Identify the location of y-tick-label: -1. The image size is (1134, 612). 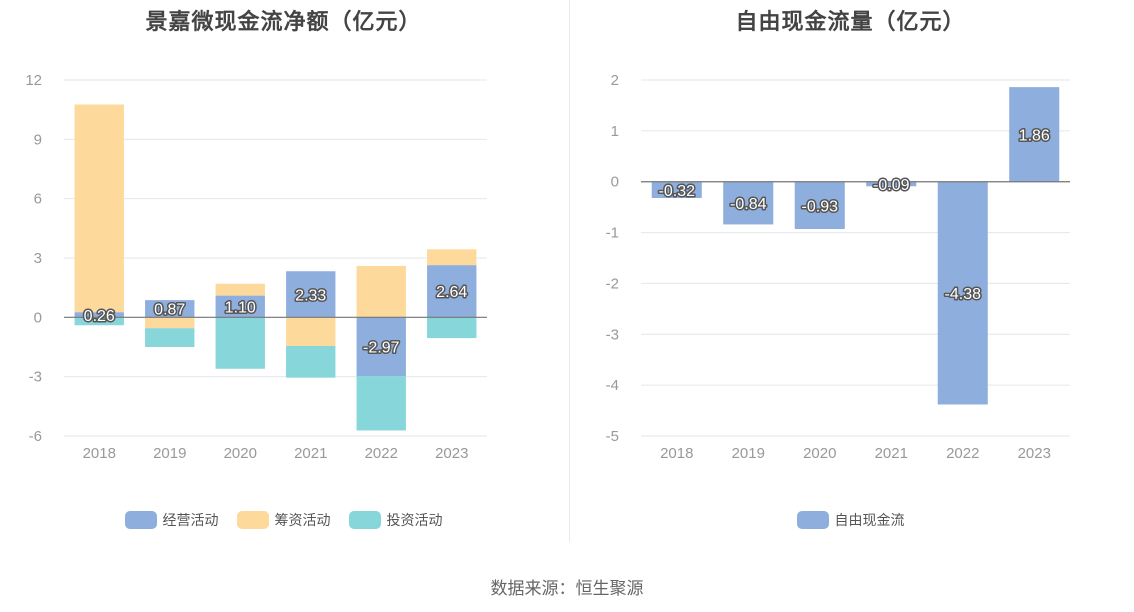
(612, 233).